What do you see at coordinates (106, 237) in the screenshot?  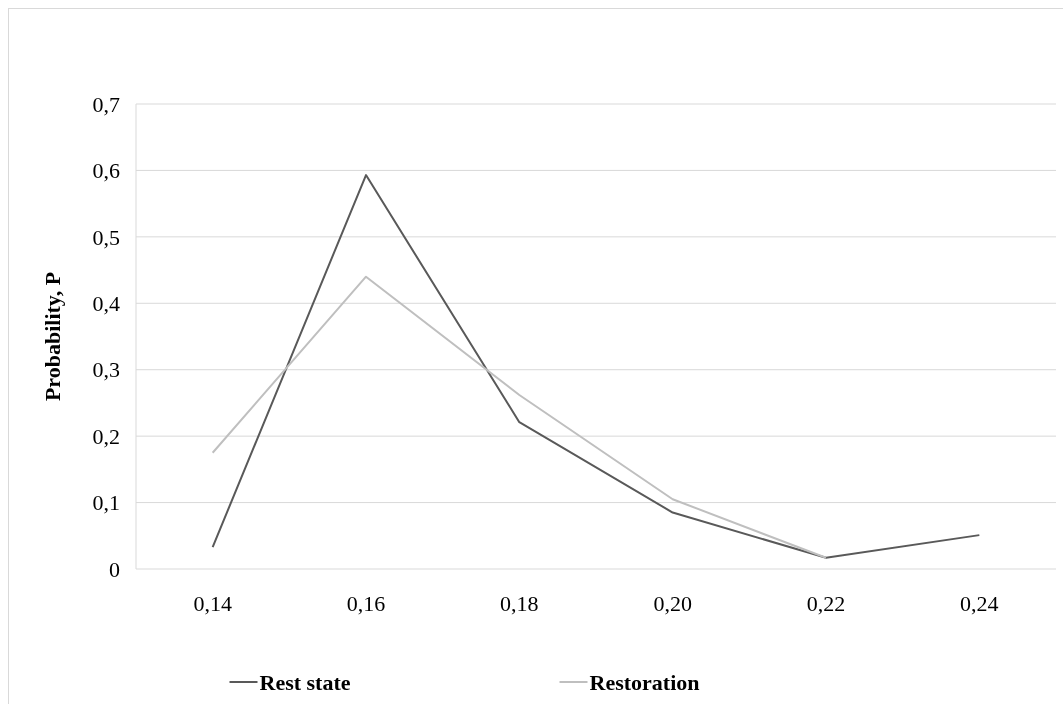 I see `y-tick-label: 0,5` at bounding box center [106, 237].